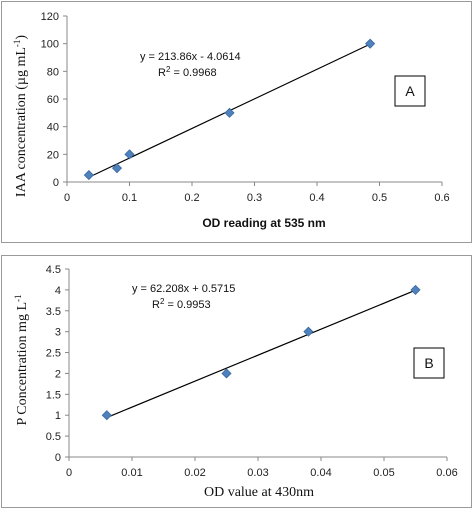 This screenshot has height=510, width=474. I want to click on chart-a-y-tick-label: 120, so click(50, 17).